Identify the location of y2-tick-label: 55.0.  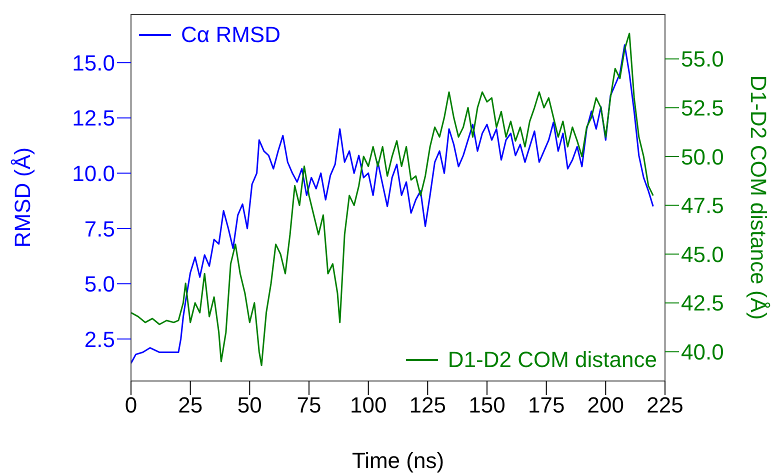
(702, 59).